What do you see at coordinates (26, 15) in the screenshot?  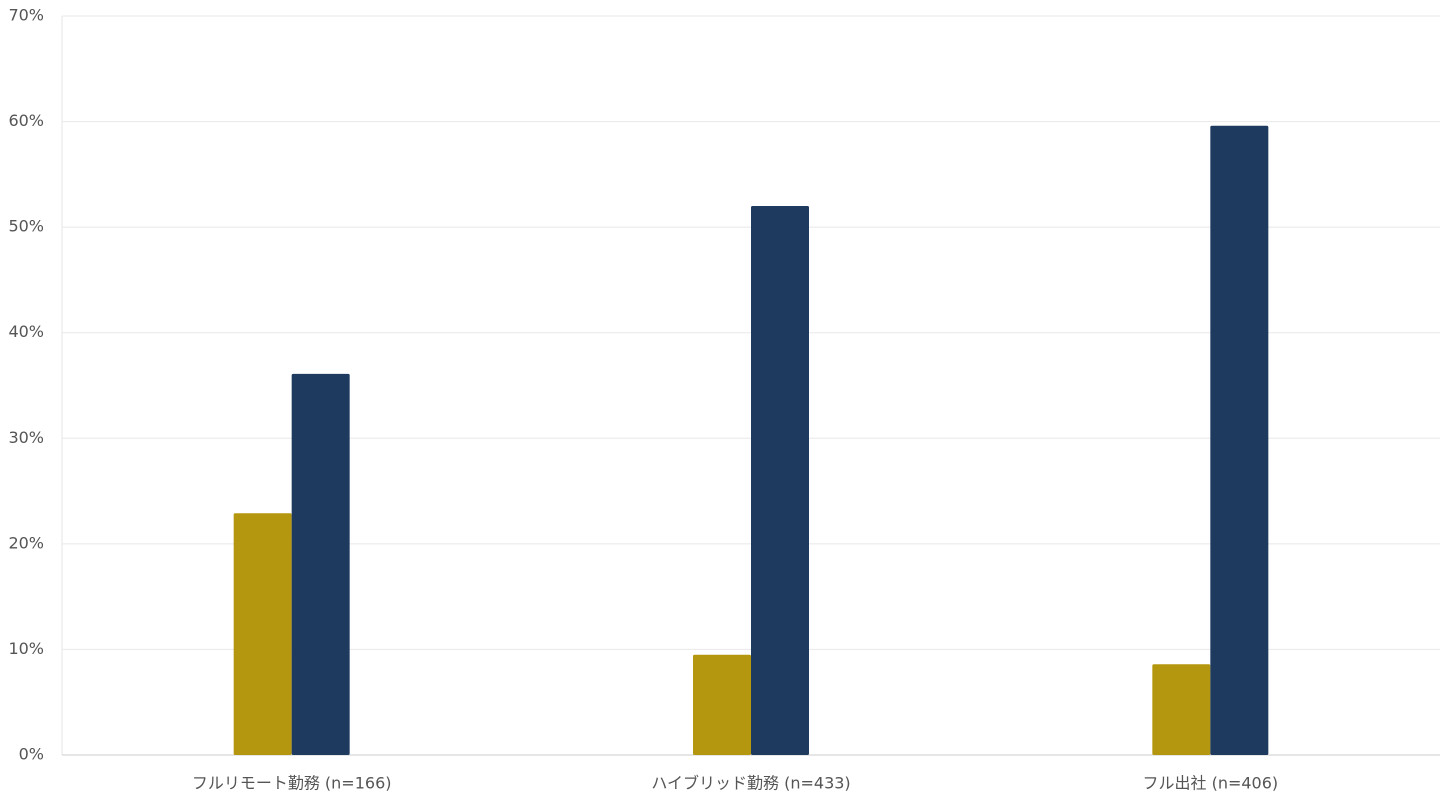 I see `y-tick-label: 70%` at bounding box center [26, 15].